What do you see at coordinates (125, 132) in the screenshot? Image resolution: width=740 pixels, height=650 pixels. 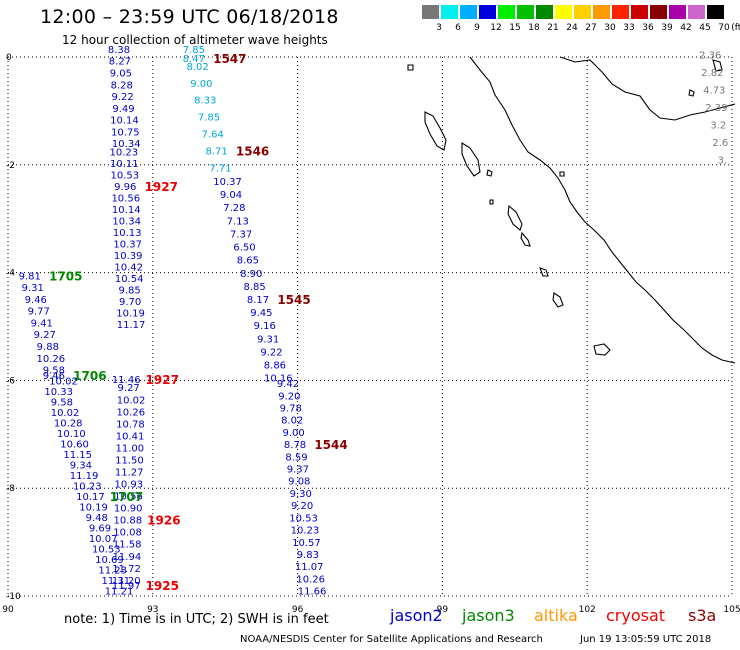 I see `wave-height-value: 10.75` at bounding box center [125, 132].